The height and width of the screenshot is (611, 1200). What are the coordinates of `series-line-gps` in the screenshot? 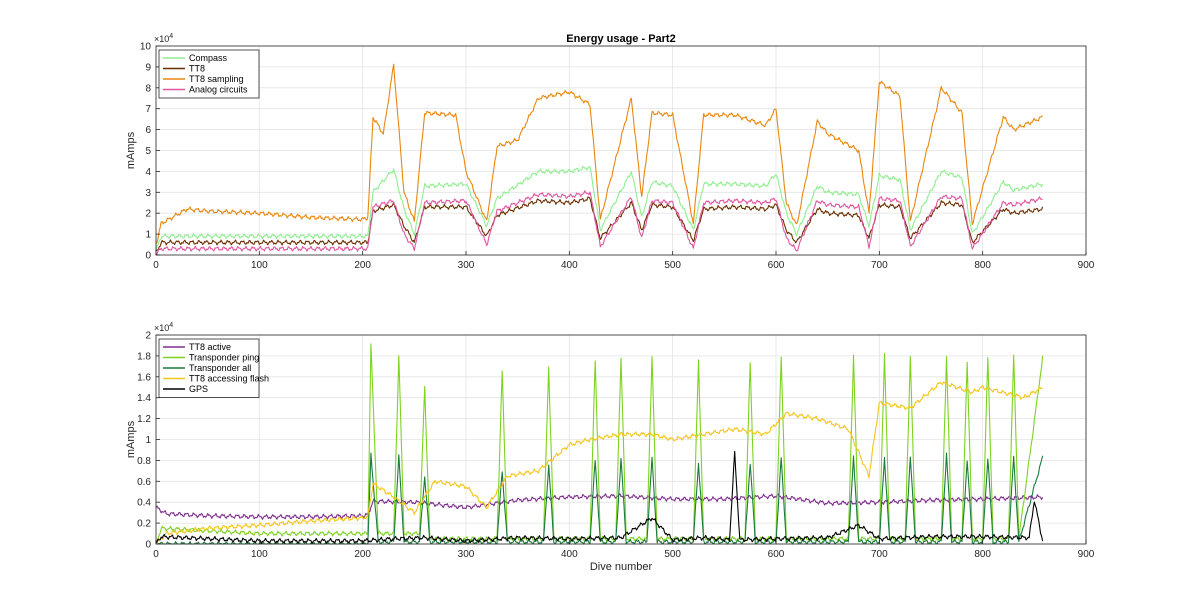 It's located at (599, 497).